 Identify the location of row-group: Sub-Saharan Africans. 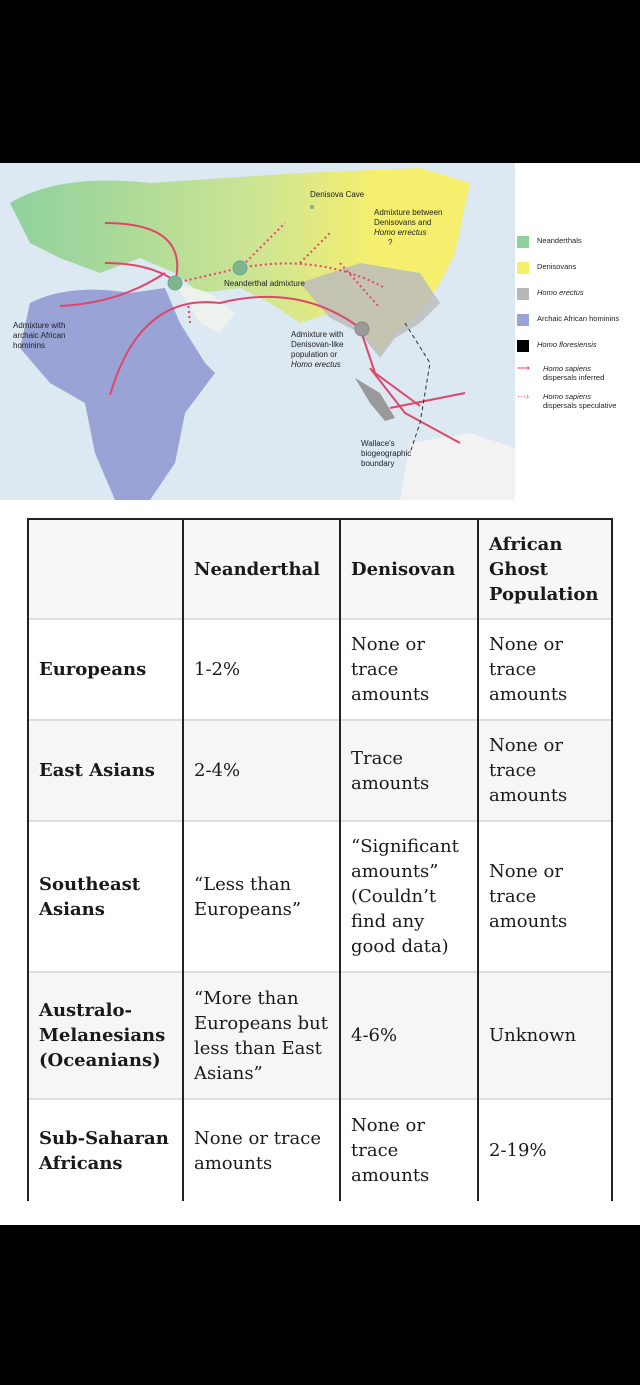
(105, 1149).